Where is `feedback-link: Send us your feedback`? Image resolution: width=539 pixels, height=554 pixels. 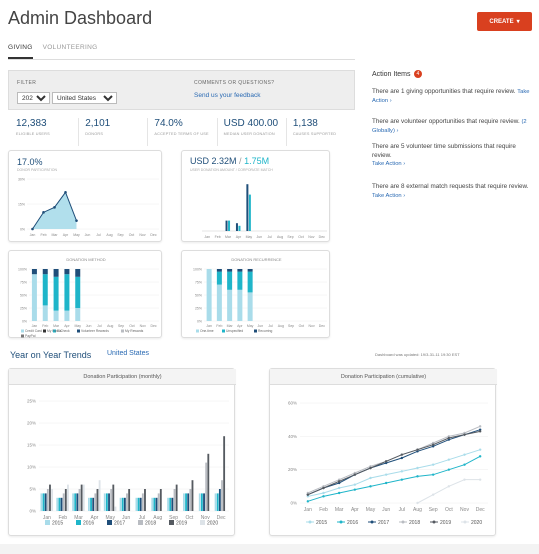
feedback-link: Send us your feedback is located at coordinates (227, 95).